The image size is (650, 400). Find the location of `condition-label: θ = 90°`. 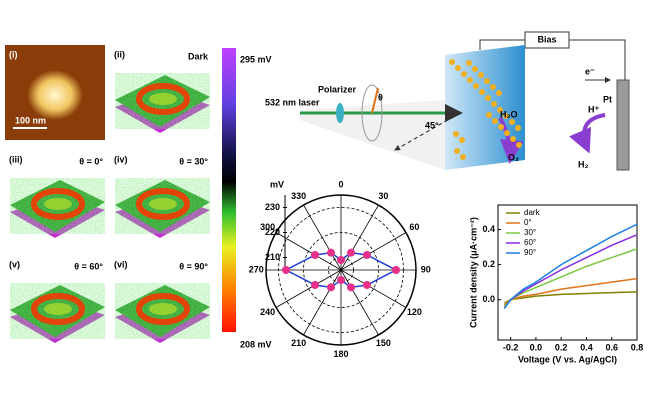

condition-label: θ = 90° is located at coordinates (193, 266).